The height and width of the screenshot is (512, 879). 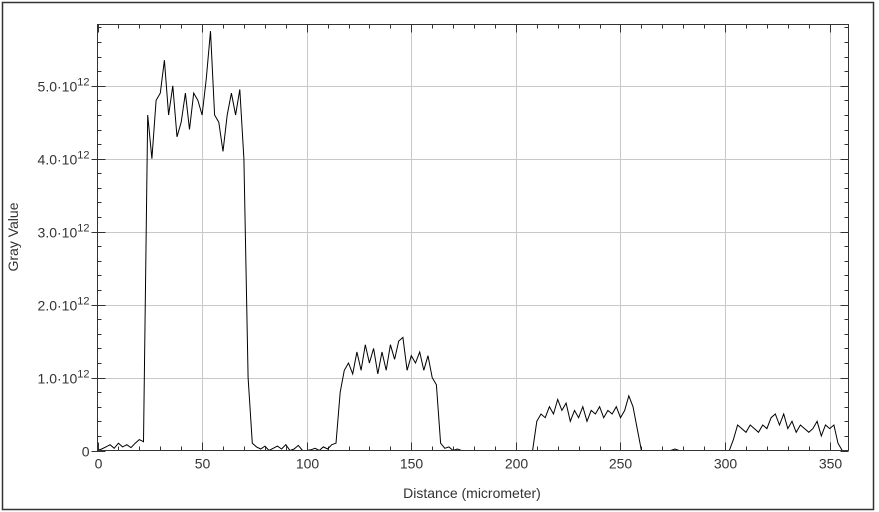 What do you see at coordinates (58, 379) in the screenshot?
I see `y-tick-mantissa: 1.0·10` at bounding box center [58, 379].